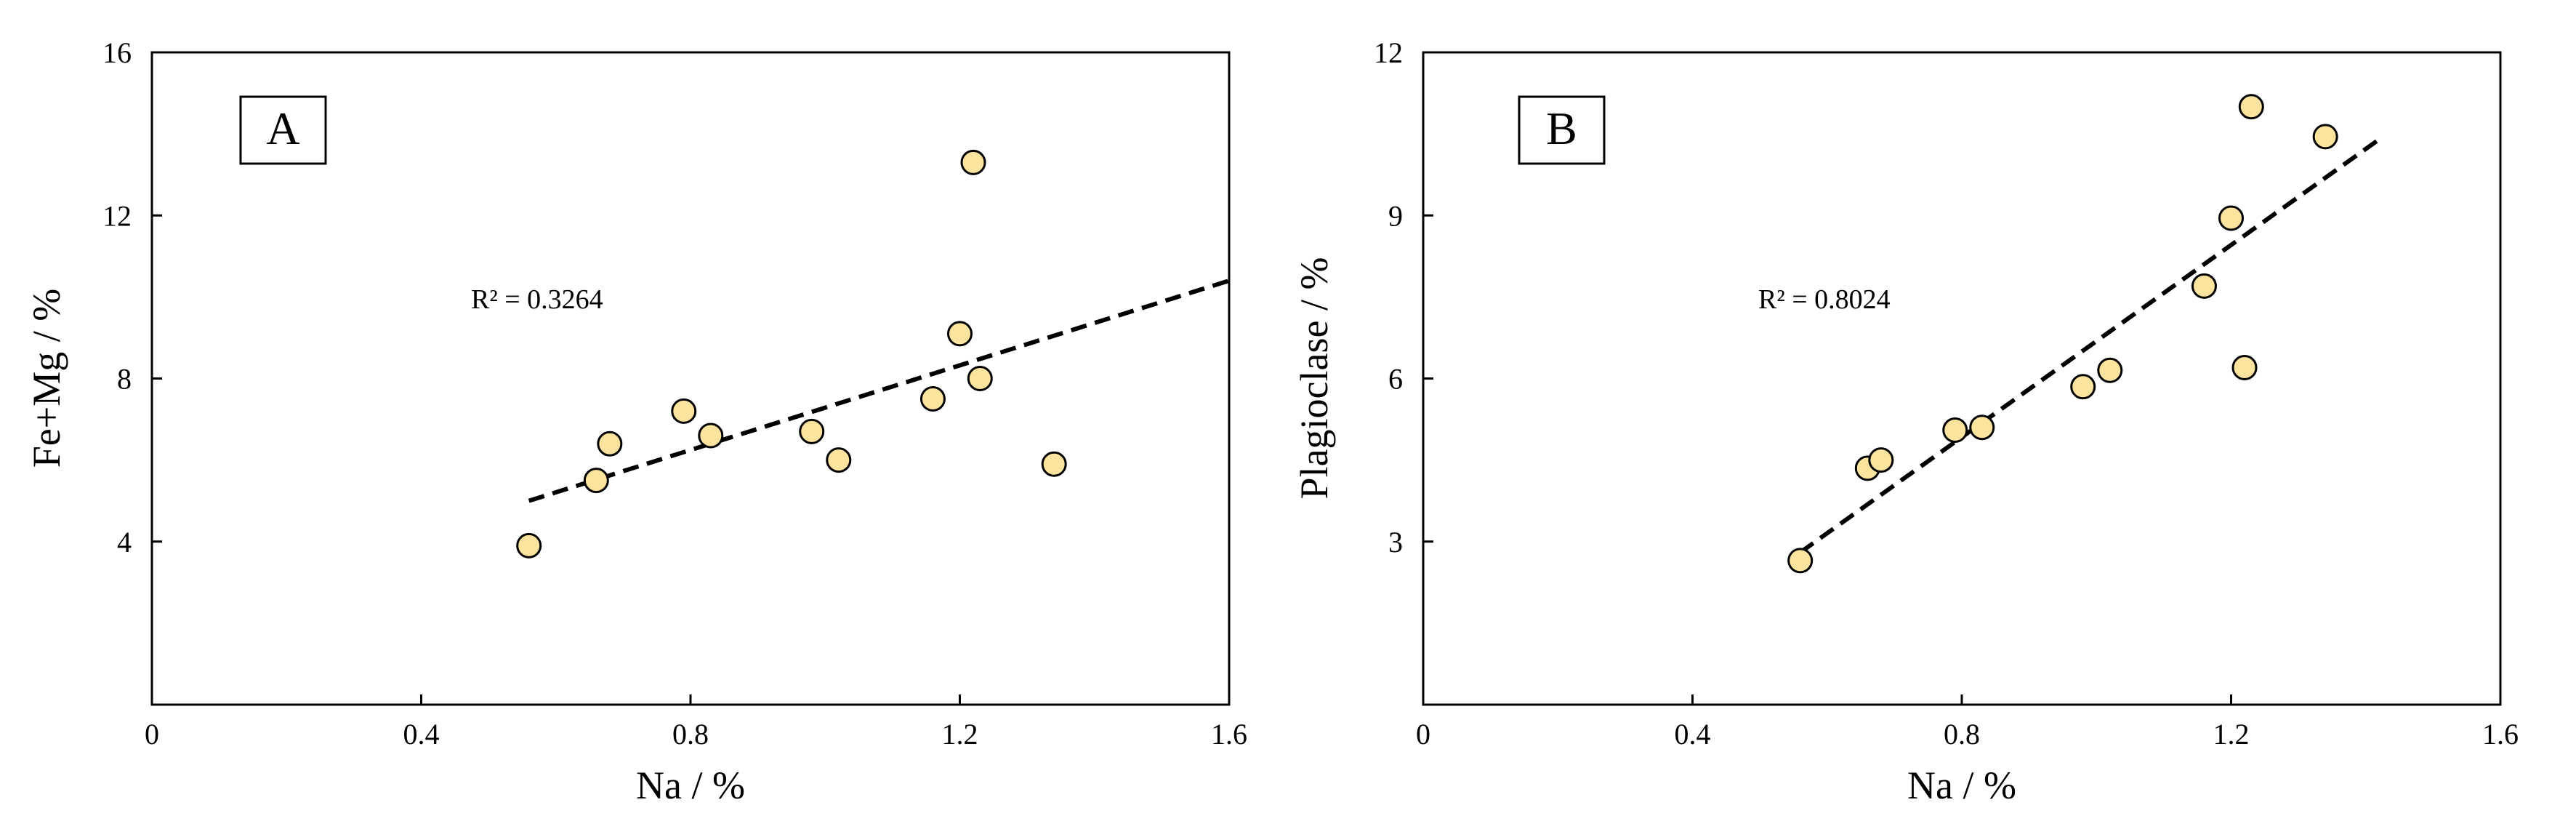 The image size is (2576, 829). I want to click on r-squared-annotation: R² = 0.8024, so click(1824, 300).